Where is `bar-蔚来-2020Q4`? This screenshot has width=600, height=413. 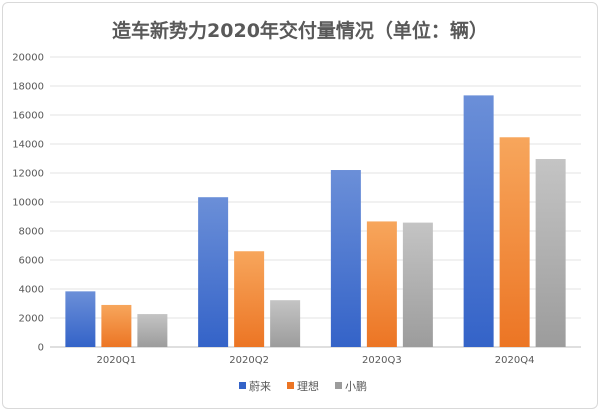 bar-蔚来-2020Q4 is located at coordinates (478, 221).